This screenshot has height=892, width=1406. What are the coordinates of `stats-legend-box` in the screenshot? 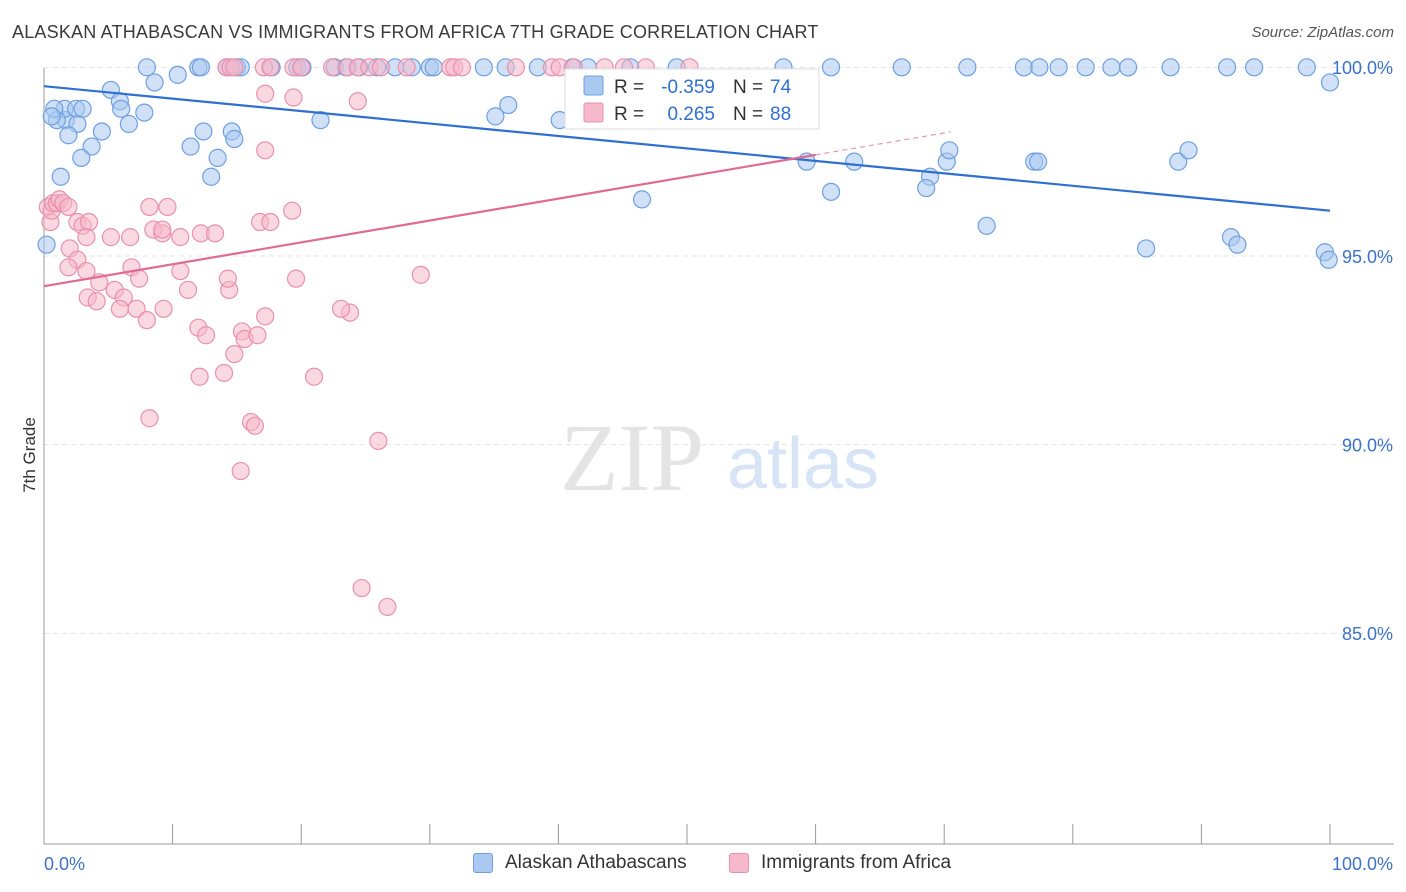 It's located at (692, 99).